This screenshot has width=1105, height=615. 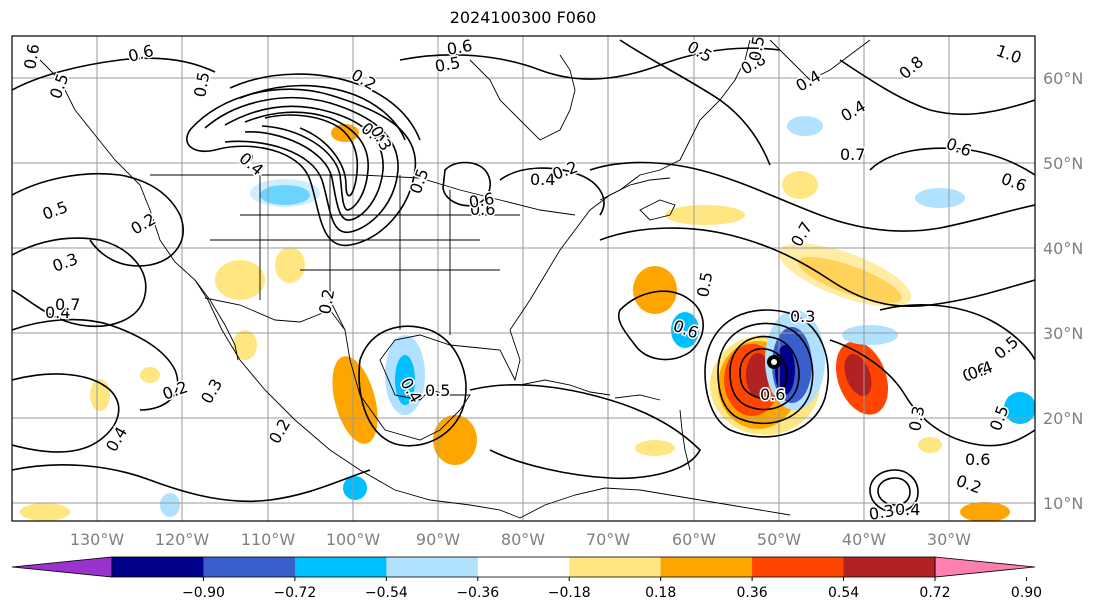 What do you see at coordinates (774, 362) in the screenshot?
I see `hurricane-center` at bounding box center [774, 362].